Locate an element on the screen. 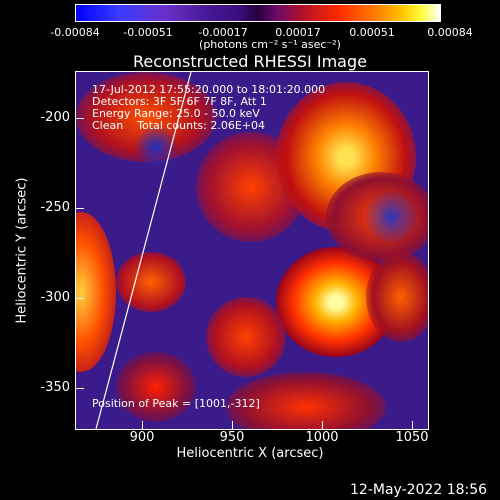 This screenshot has height=500, width=500. colorbar-units: (photons cm⁻² s⁻¹ asec⁻²) is located at coordinates (270, 44).